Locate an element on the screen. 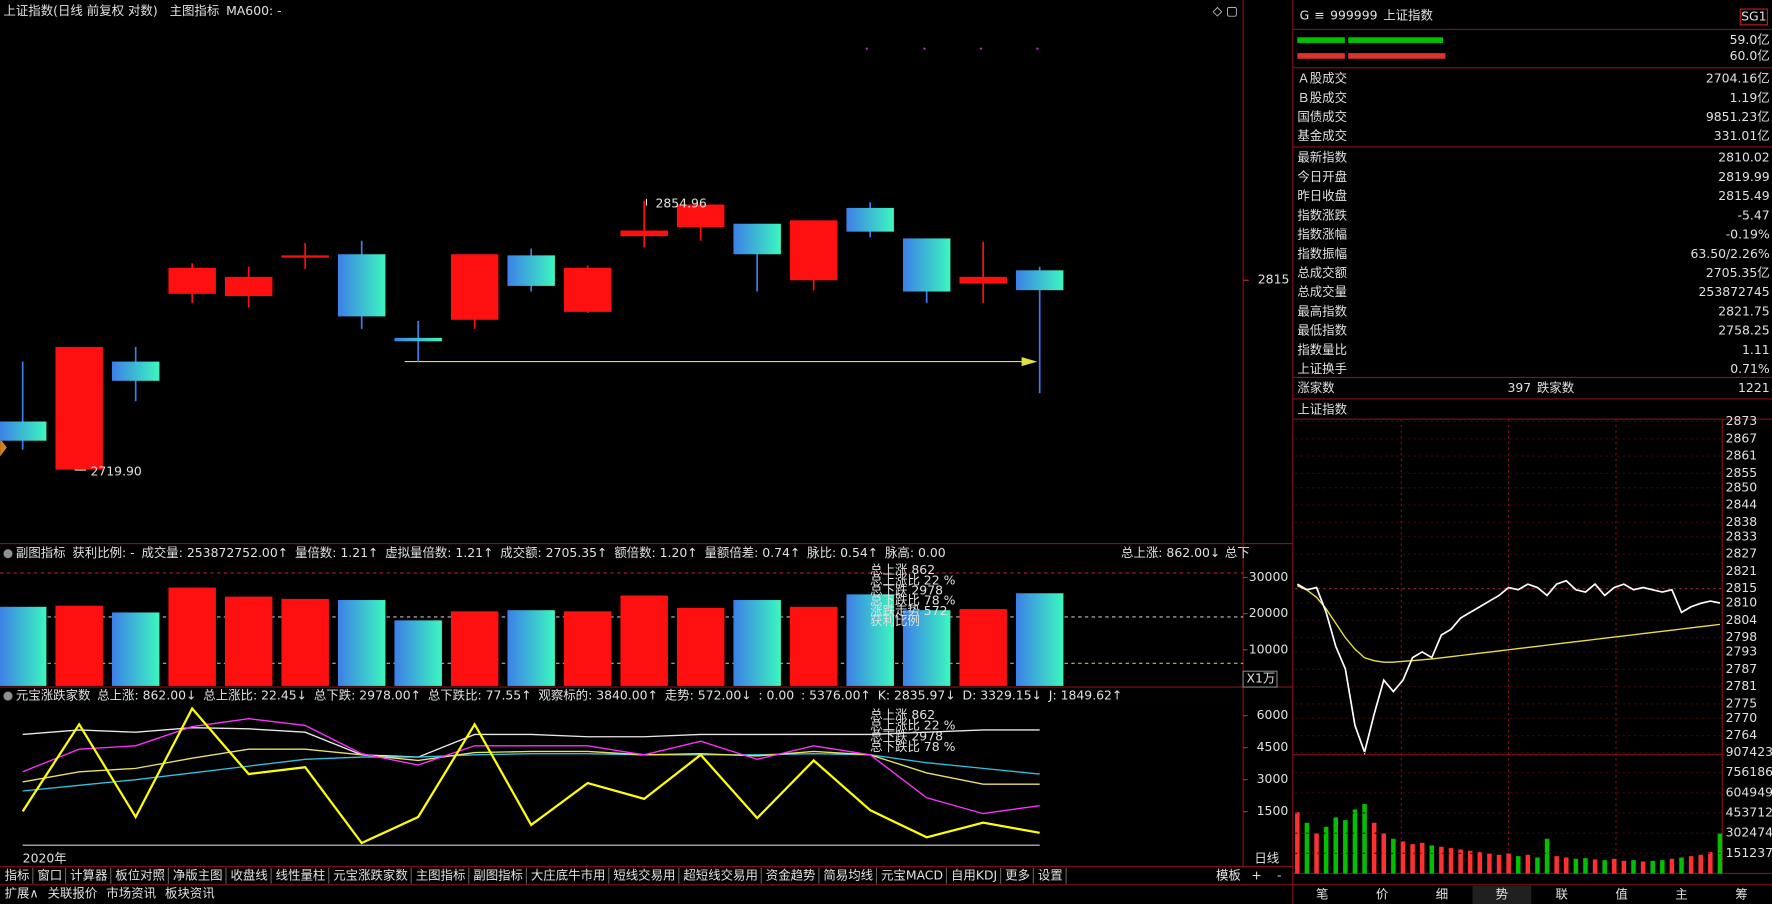 Image resolution: width=1772 pixels, height=904 pixels. toolbar-tab: 收盘线 is located at coordinates (248, 874).